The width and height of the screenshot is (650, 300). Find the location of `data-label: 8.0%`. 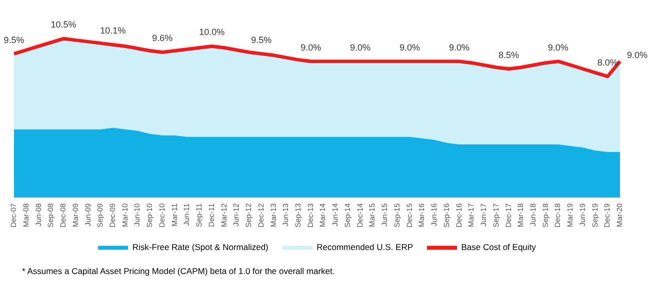

data-label: 8.0% is located at coordinates (607, 62).